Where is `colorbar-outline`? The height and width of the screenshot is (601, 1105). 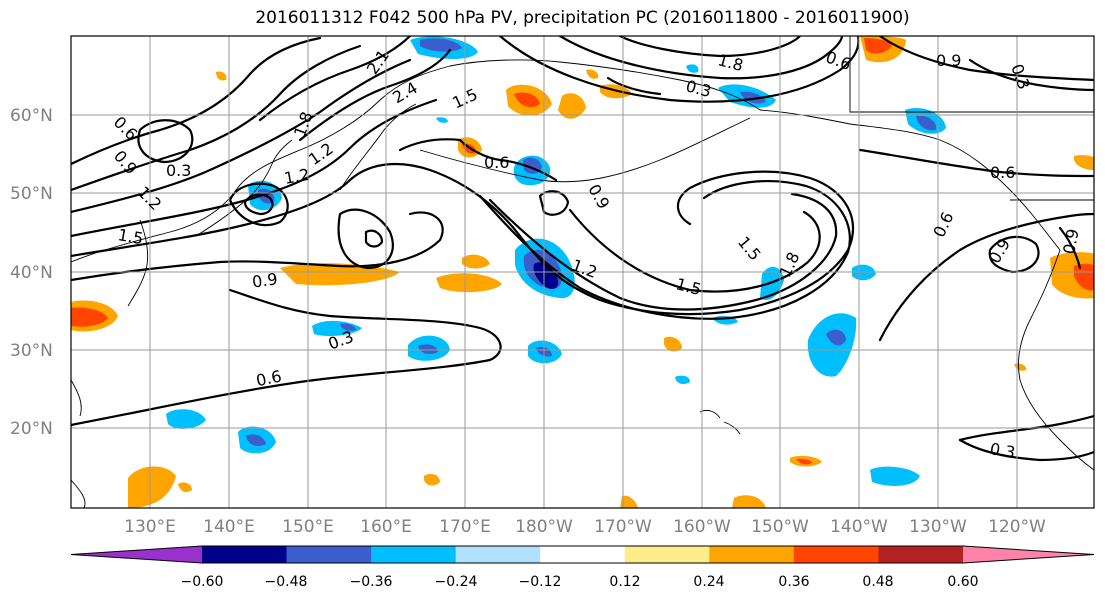
colorbar-outline is located at coordinates (582, 554).